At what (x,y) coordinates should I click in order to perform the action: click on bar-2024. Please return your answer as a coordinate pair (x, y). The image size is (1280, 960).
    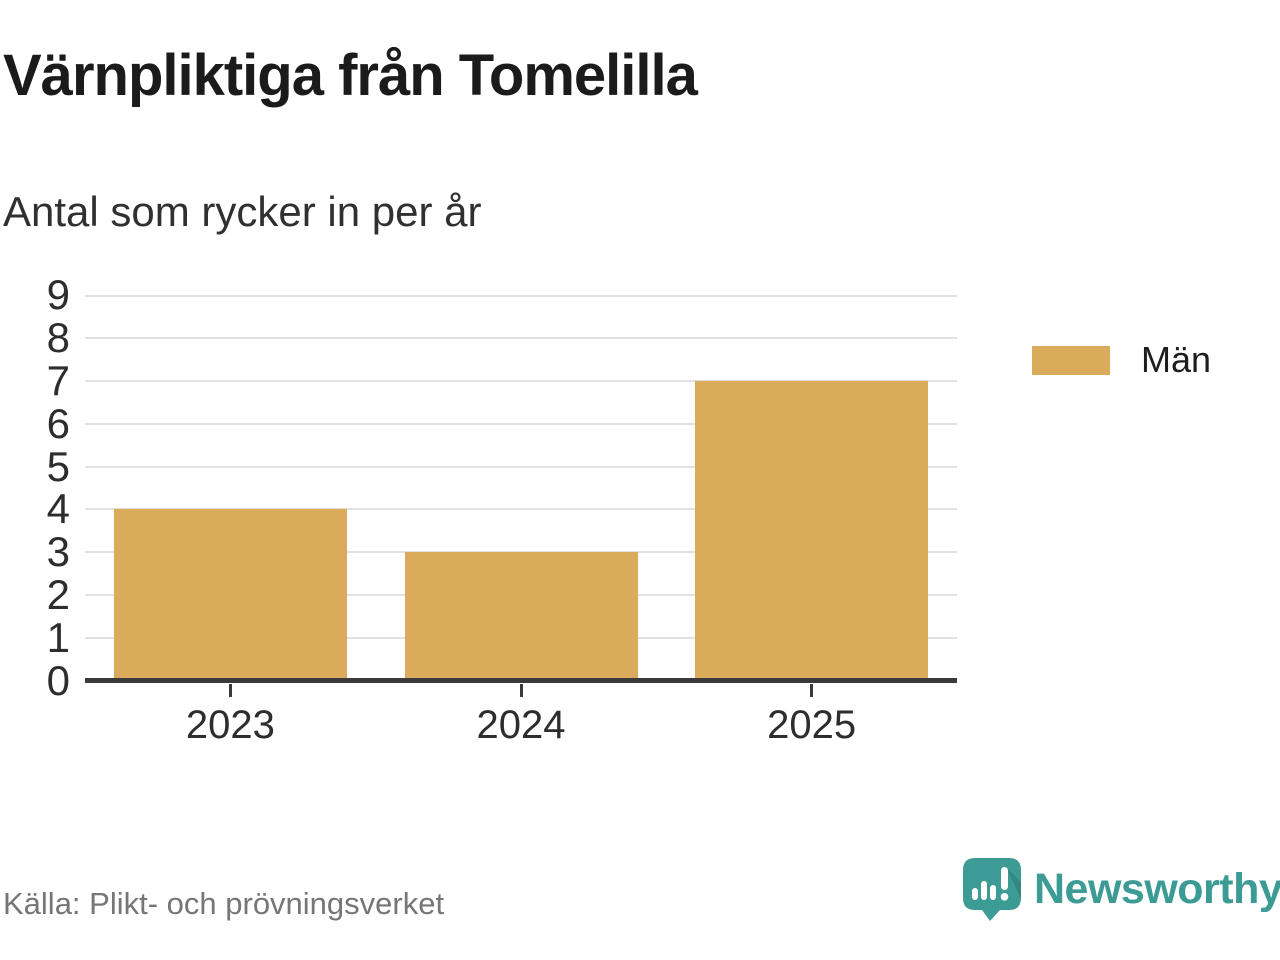
    Looking at the image, I should click on (521, 616).